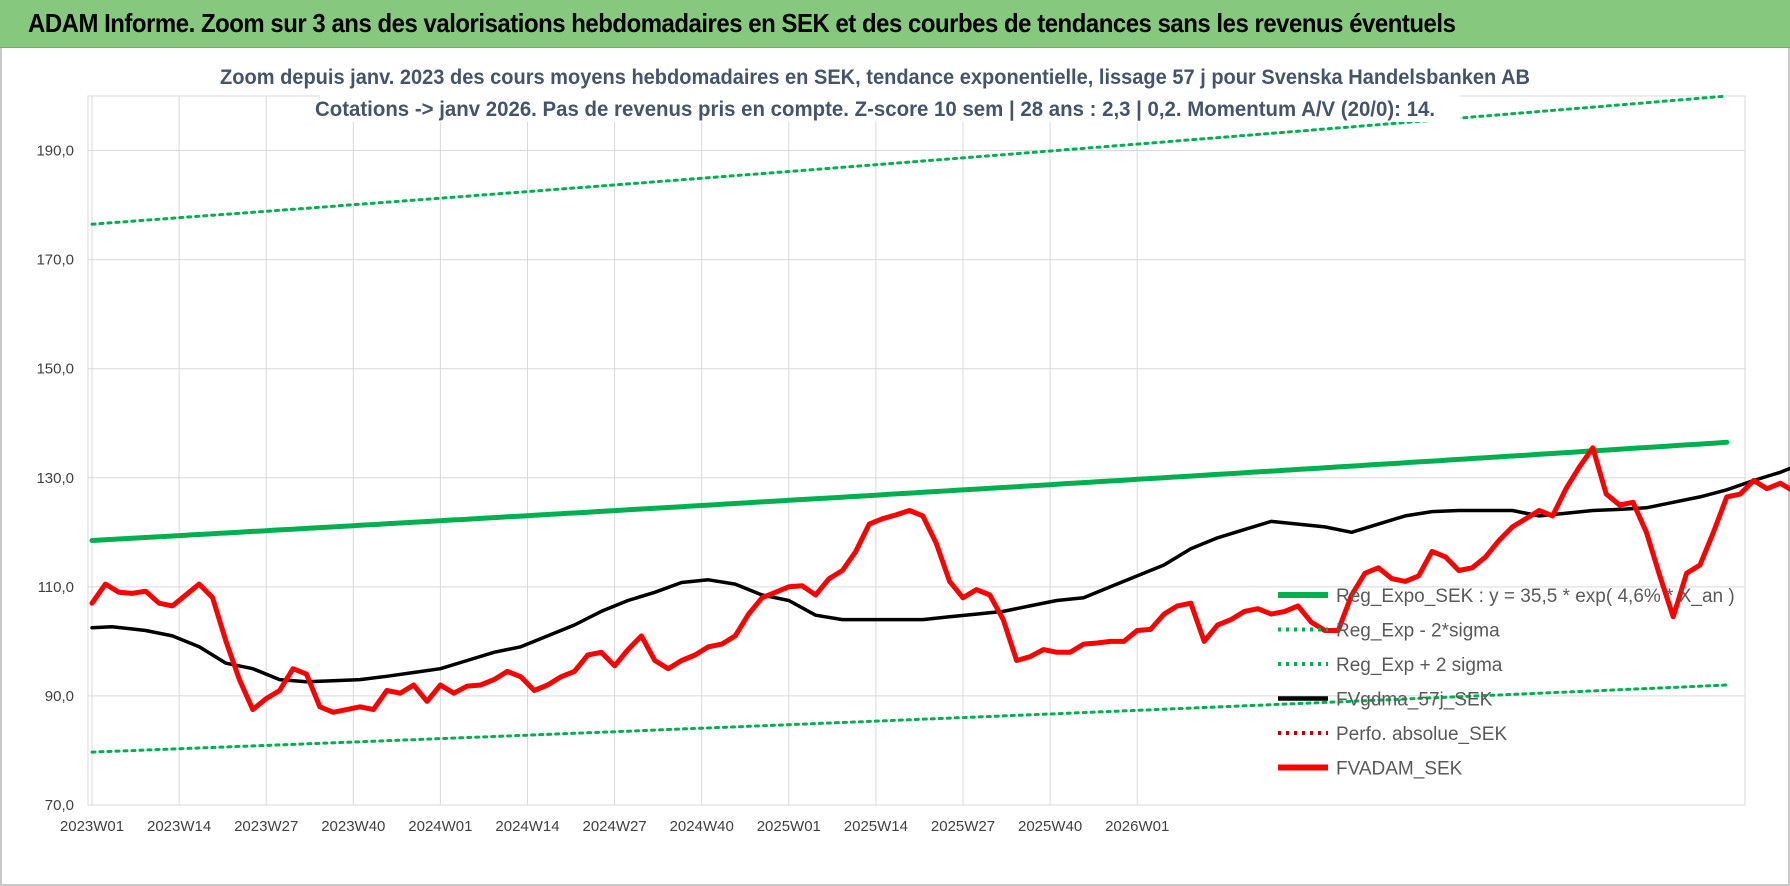 This screenshot has height=886, width=1790. What do you see at coordinates (266, 826) in the screenshot?
I see `x-tick-label: 2023W27` at bounding box center [266, 826].